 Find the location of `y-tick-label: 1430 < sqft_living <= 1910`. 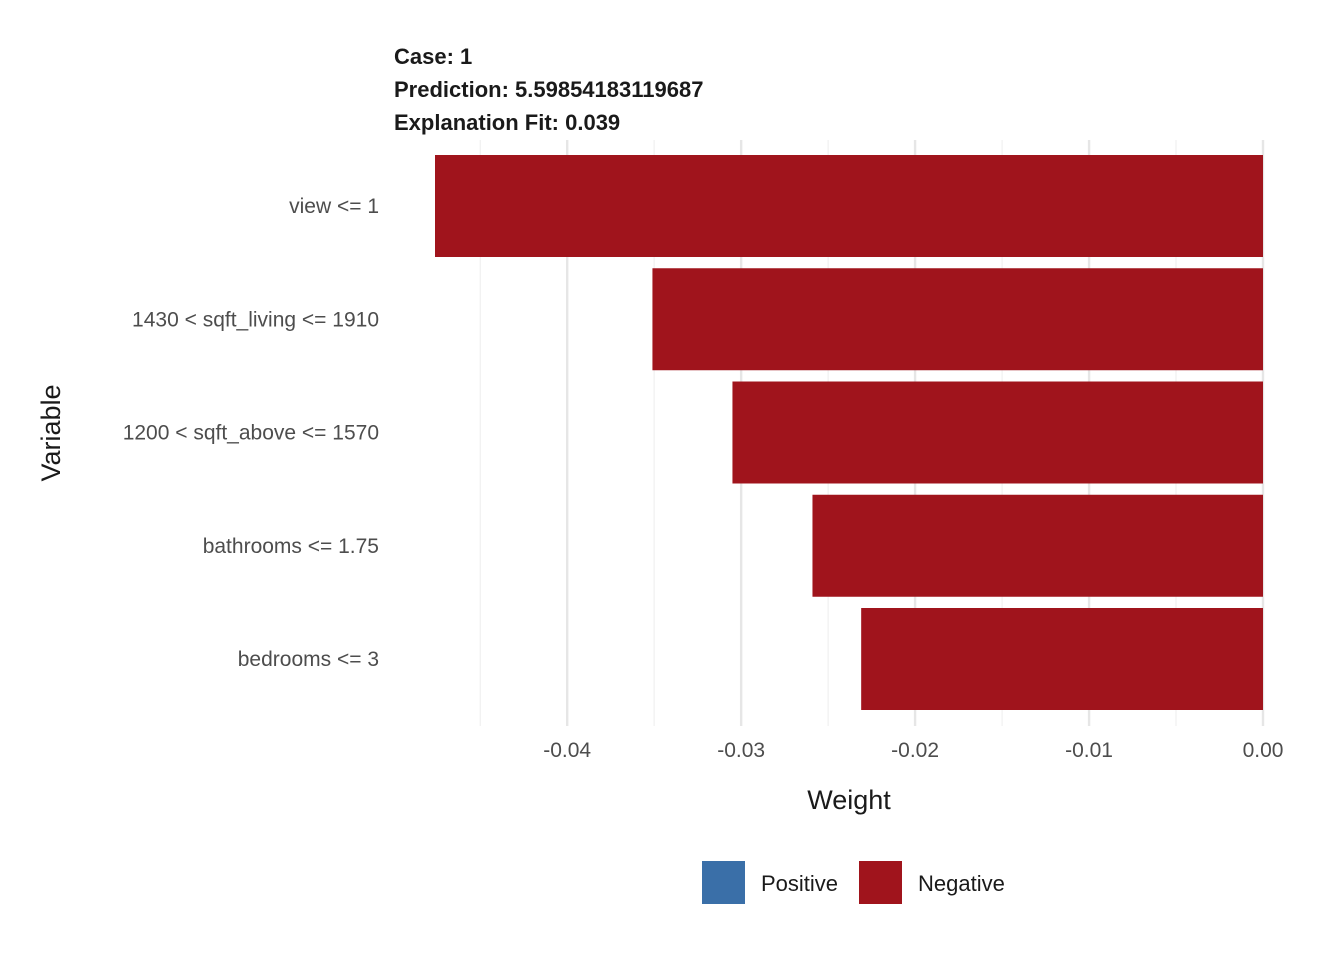

y-tick-label: 1430 < sqft_living <= 1910 is located at coordinates (255, 319).